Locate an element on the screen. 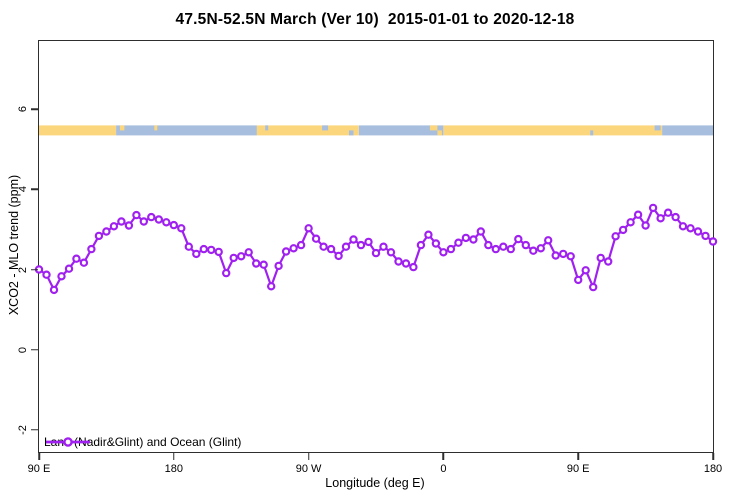 This screenshot has height=500, width=750. y-axis-tick-label: 0 is located at coordinates (23, 349).